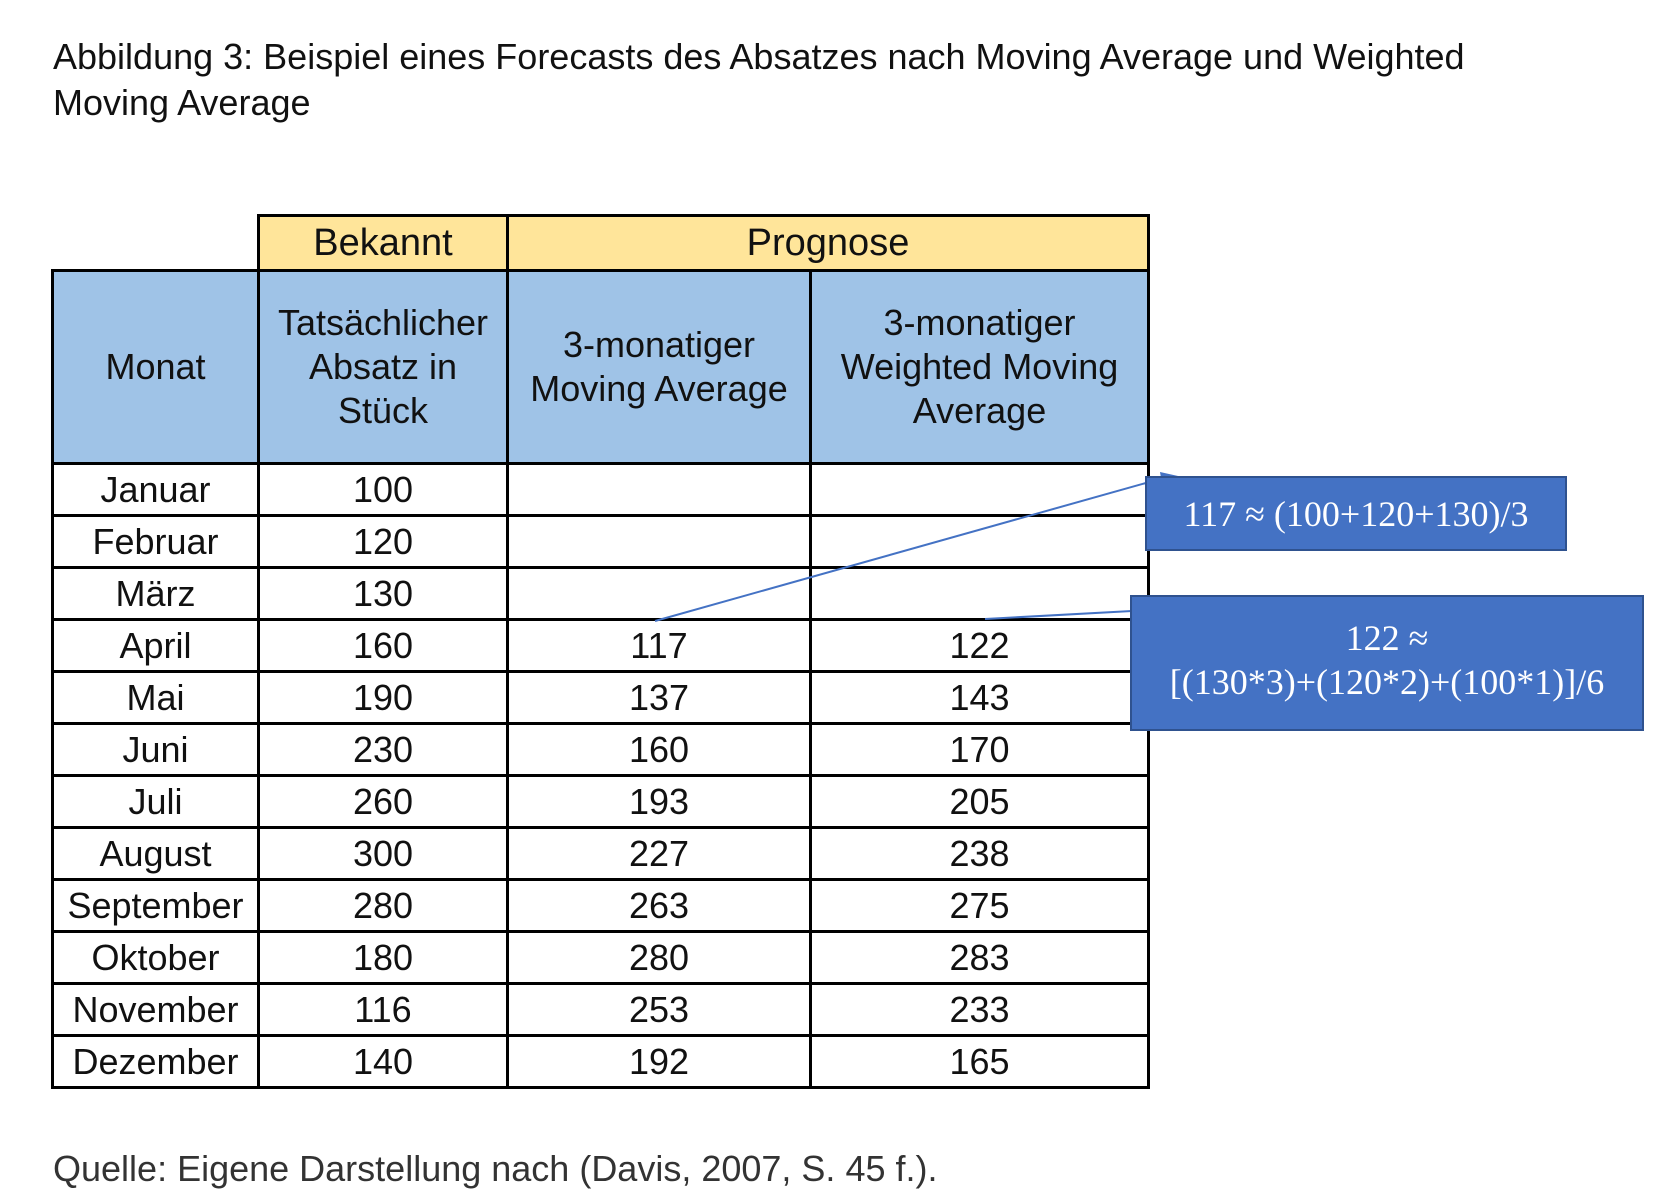 Image resolution: width=1654 pixels, height=1194 pixels. I want to click on table-row: Oktober 180 280 283, so click(600, 957).